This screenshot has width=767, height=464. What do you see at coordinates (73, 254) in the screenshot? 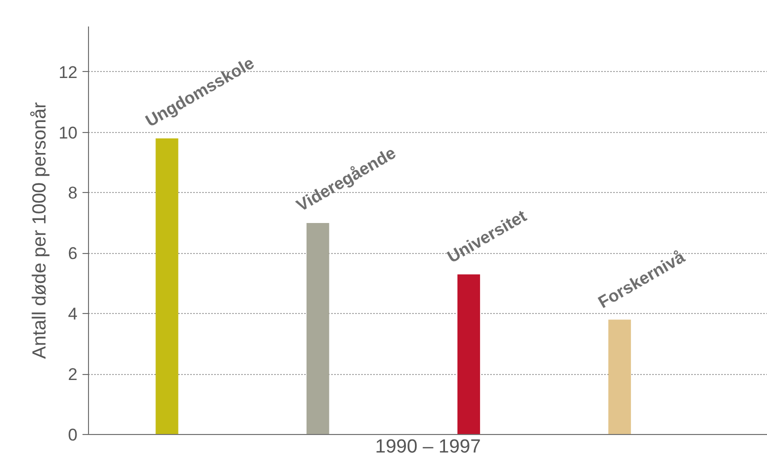
I see `y-tick-label: 6` at bounding box center [73, 254].